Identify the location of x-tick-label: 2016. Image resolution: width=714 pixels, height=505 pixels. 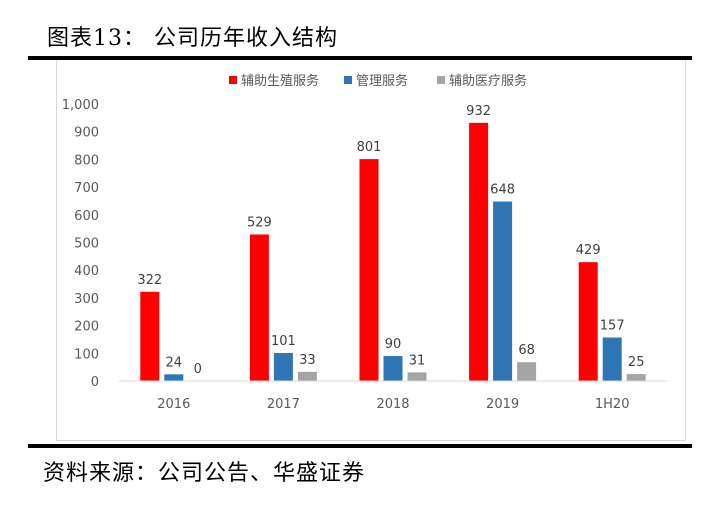
(173, 404).